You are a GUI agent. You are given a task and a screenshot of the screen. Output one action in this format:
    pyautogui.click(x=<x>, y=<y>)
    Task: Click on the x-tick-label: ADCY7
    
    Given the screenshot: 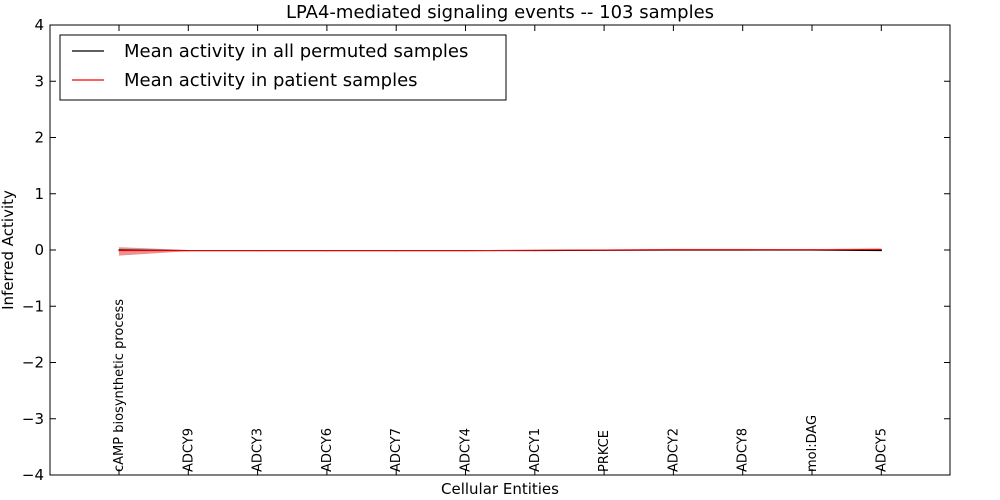 What is the action you would take?
    pyautogui.click(x=396, y=450)
    